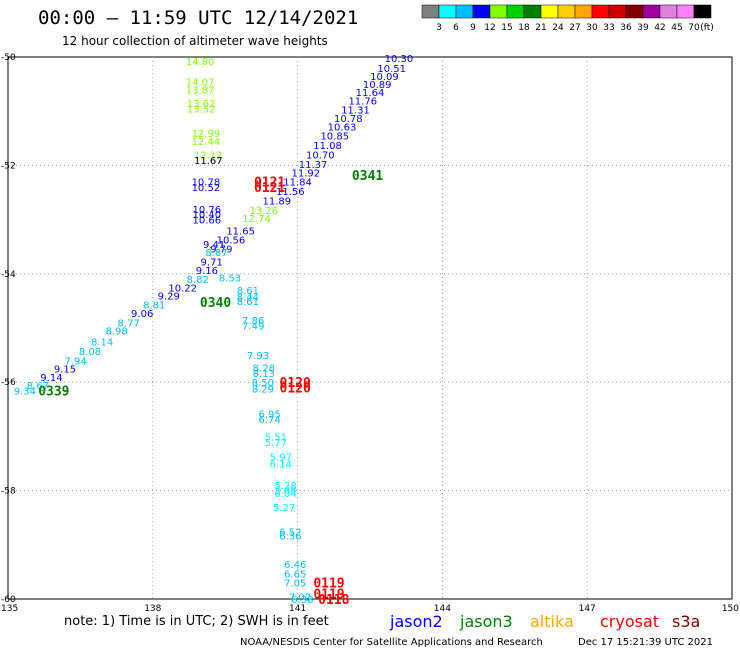  What do you see at coordinates (313, 165) in the screenshot?
I see `wave-height-label: 11.37` at bounding box center [313, 165].